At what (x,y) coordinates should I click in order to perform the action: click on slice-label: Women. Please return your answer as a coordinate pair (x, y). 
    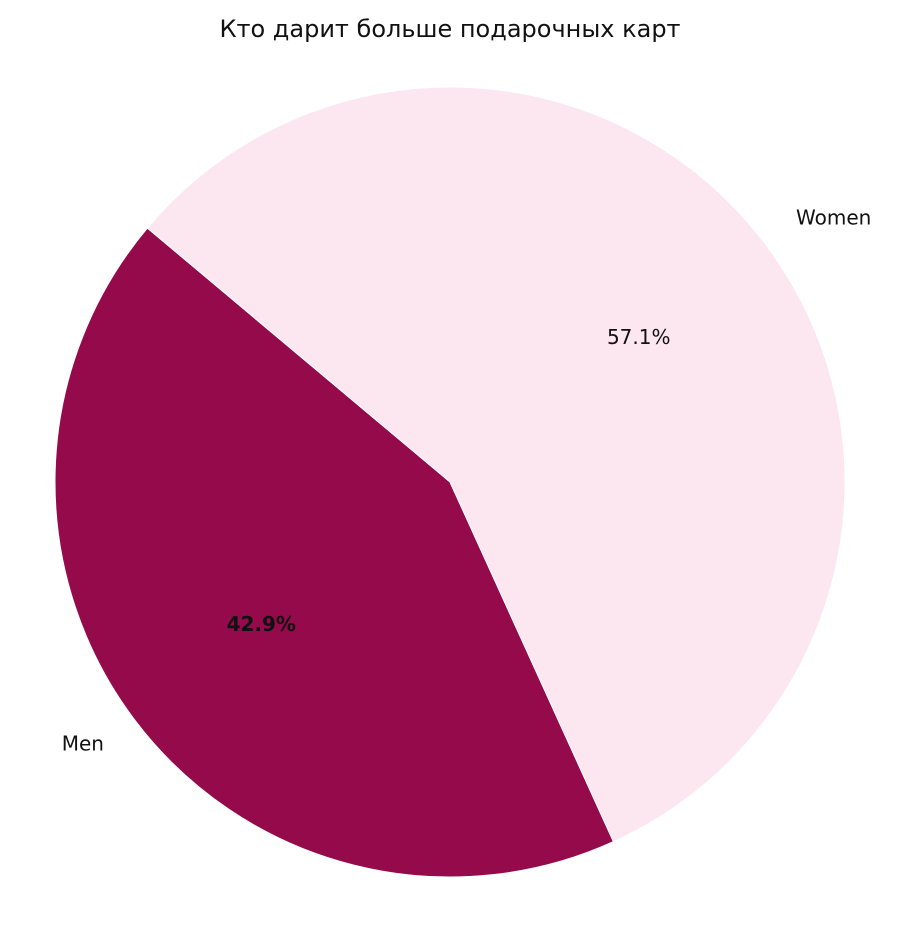
    Looking at the image, I should click on (833, 218).